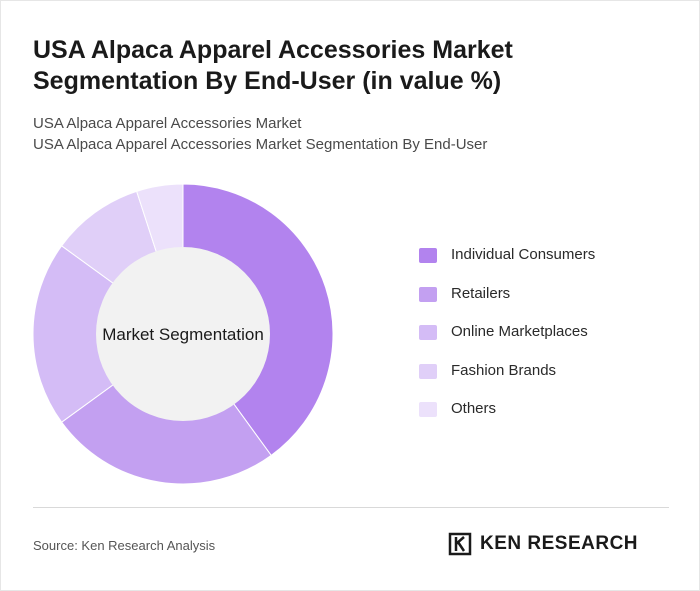  What do you see at coordinates (124, 545) in the screenshot?
I see `source-note: Source: Ken Research Analysis` at bounding box center [124, 545].